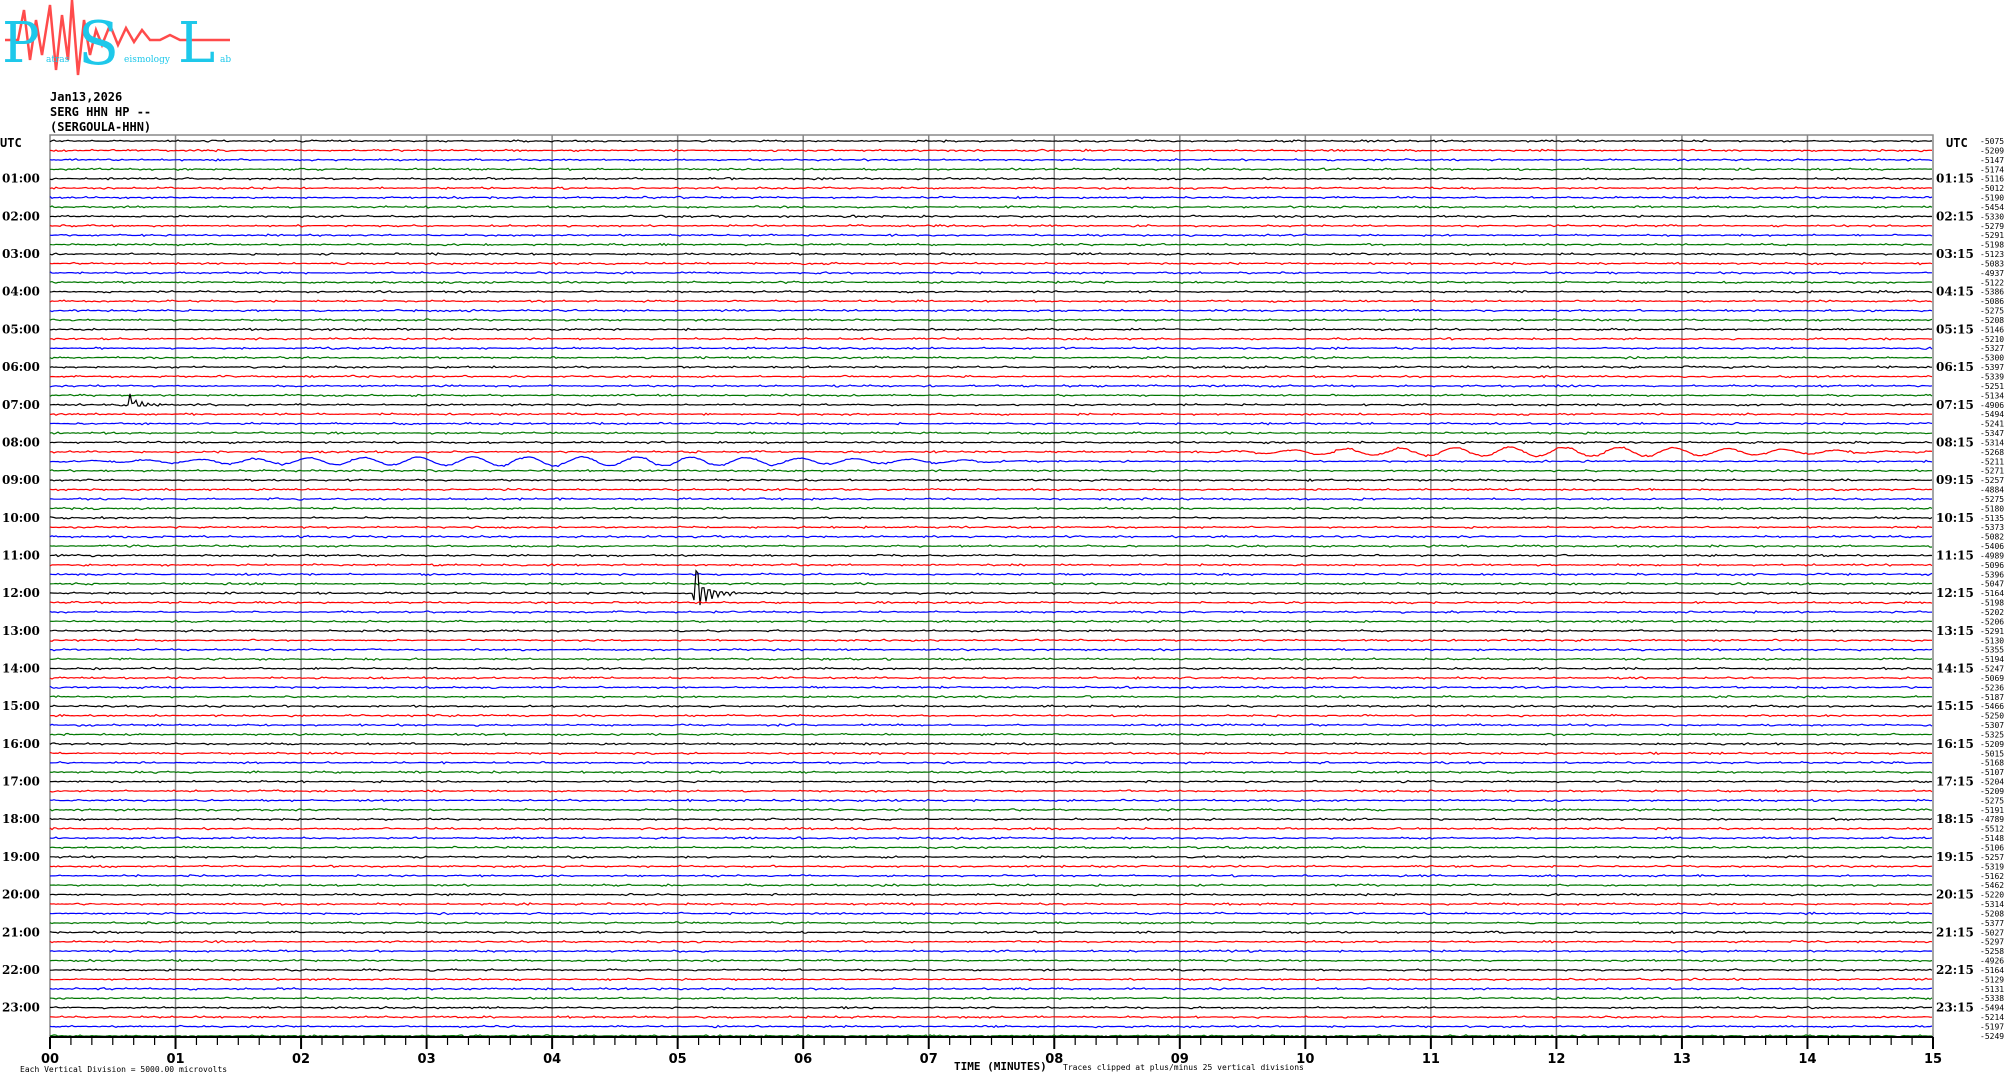  What do you see at coordinates (1992, 895) in the screenshot?
I see `trace-offset-label: -5220` at bounding box center [1992, 895].